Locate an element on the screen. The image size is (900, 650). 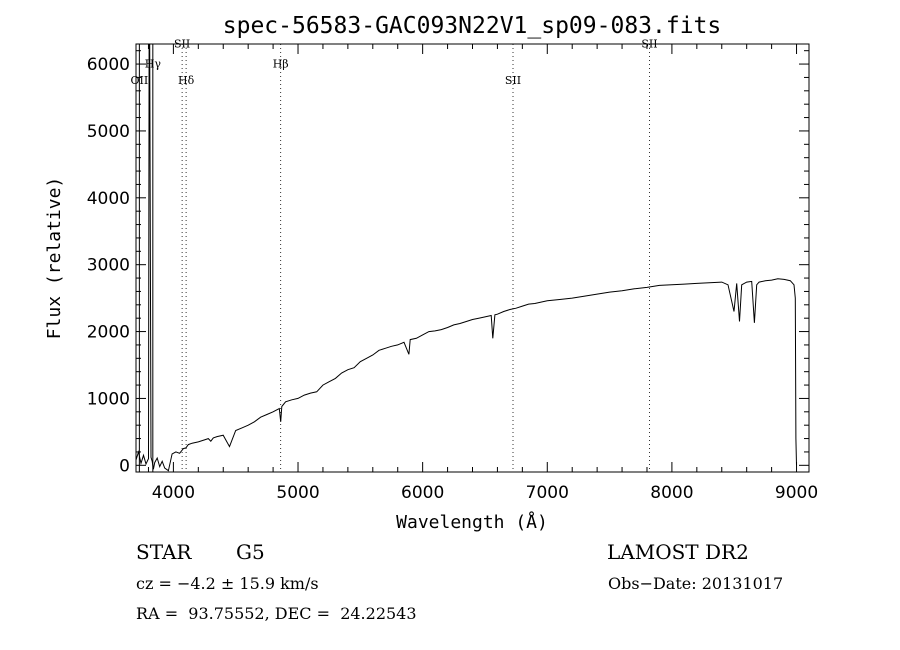
x-tick-label: 5000 is located at coordinates (297, 493).